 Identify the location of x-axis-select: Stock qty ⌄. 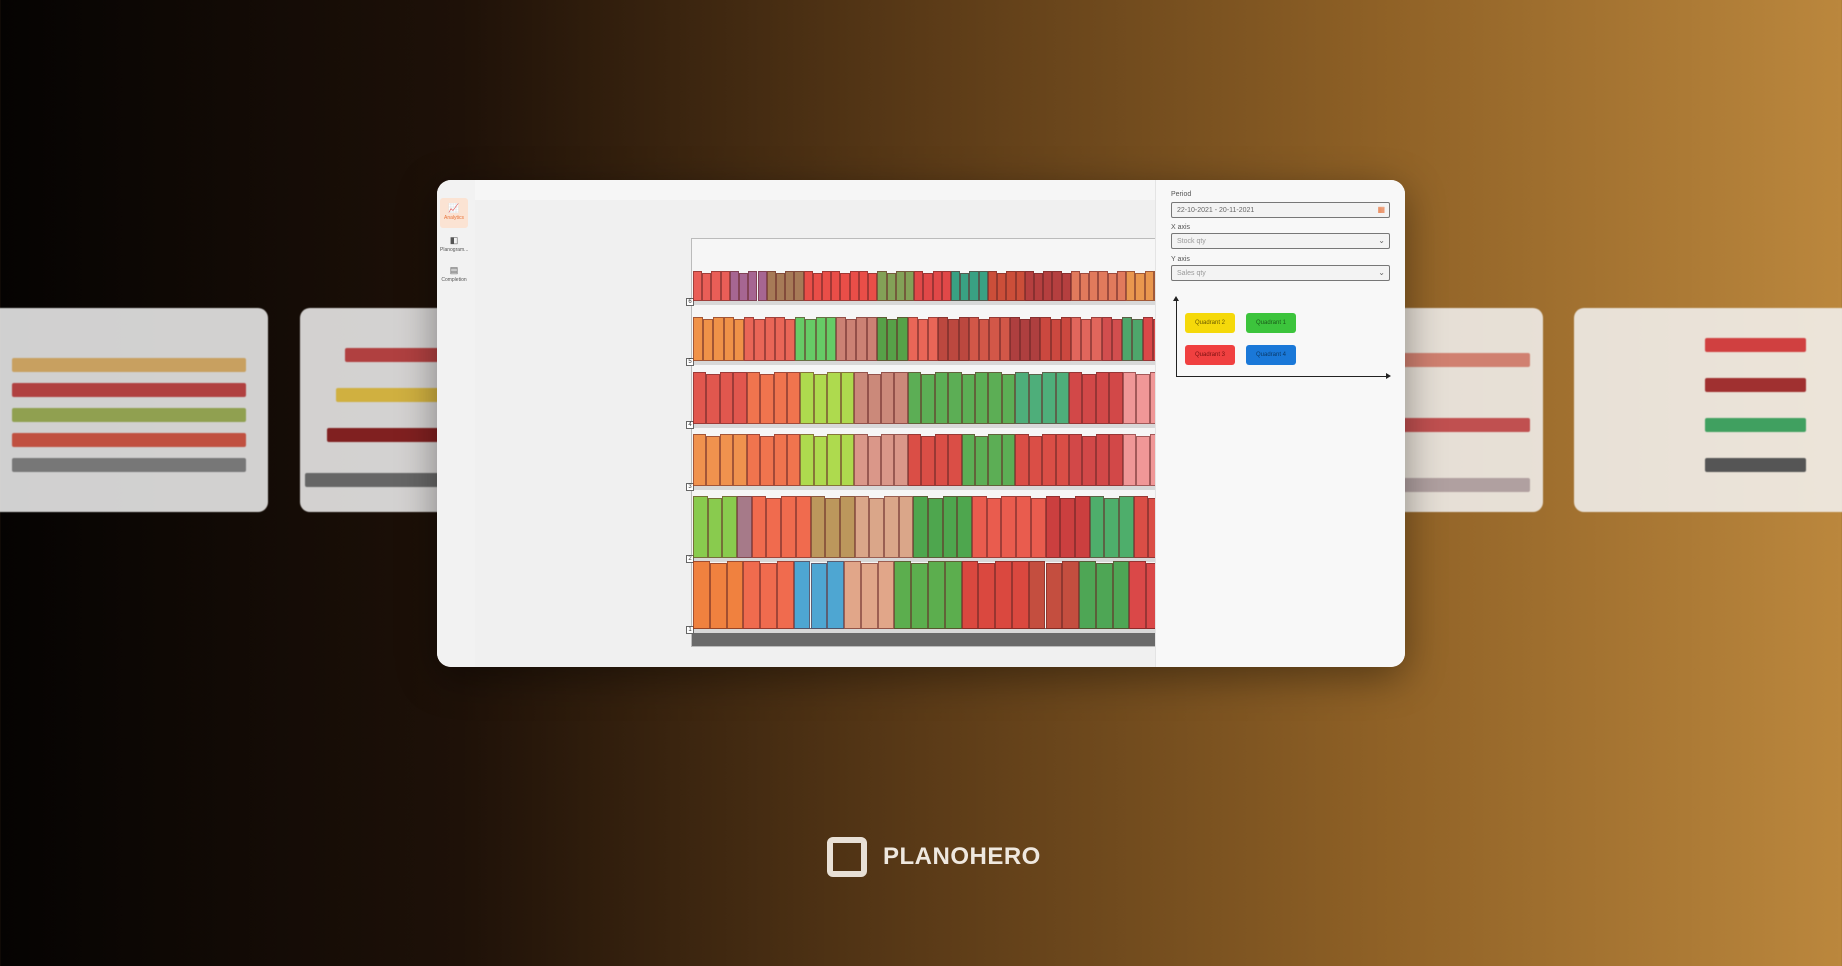
(1280, 241).